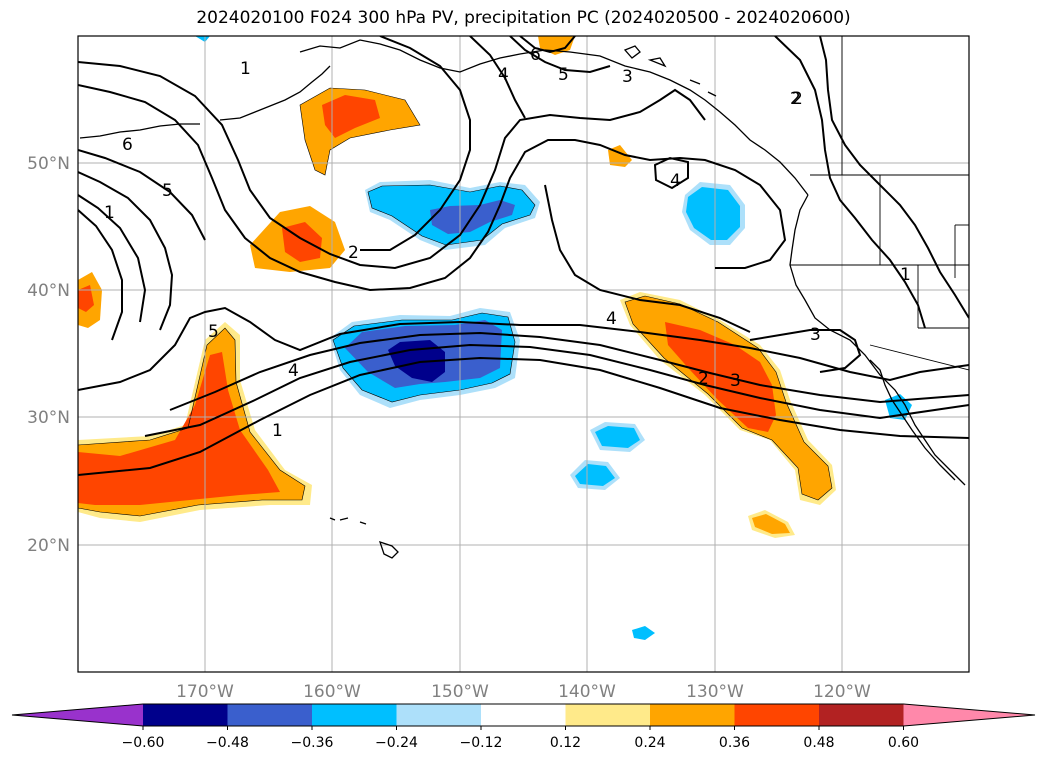 This screenshot has width=1047, height=765. Describe the element at coordinates (48, 546) in the screenshot. I see `lat-label: 20°N` at that location.